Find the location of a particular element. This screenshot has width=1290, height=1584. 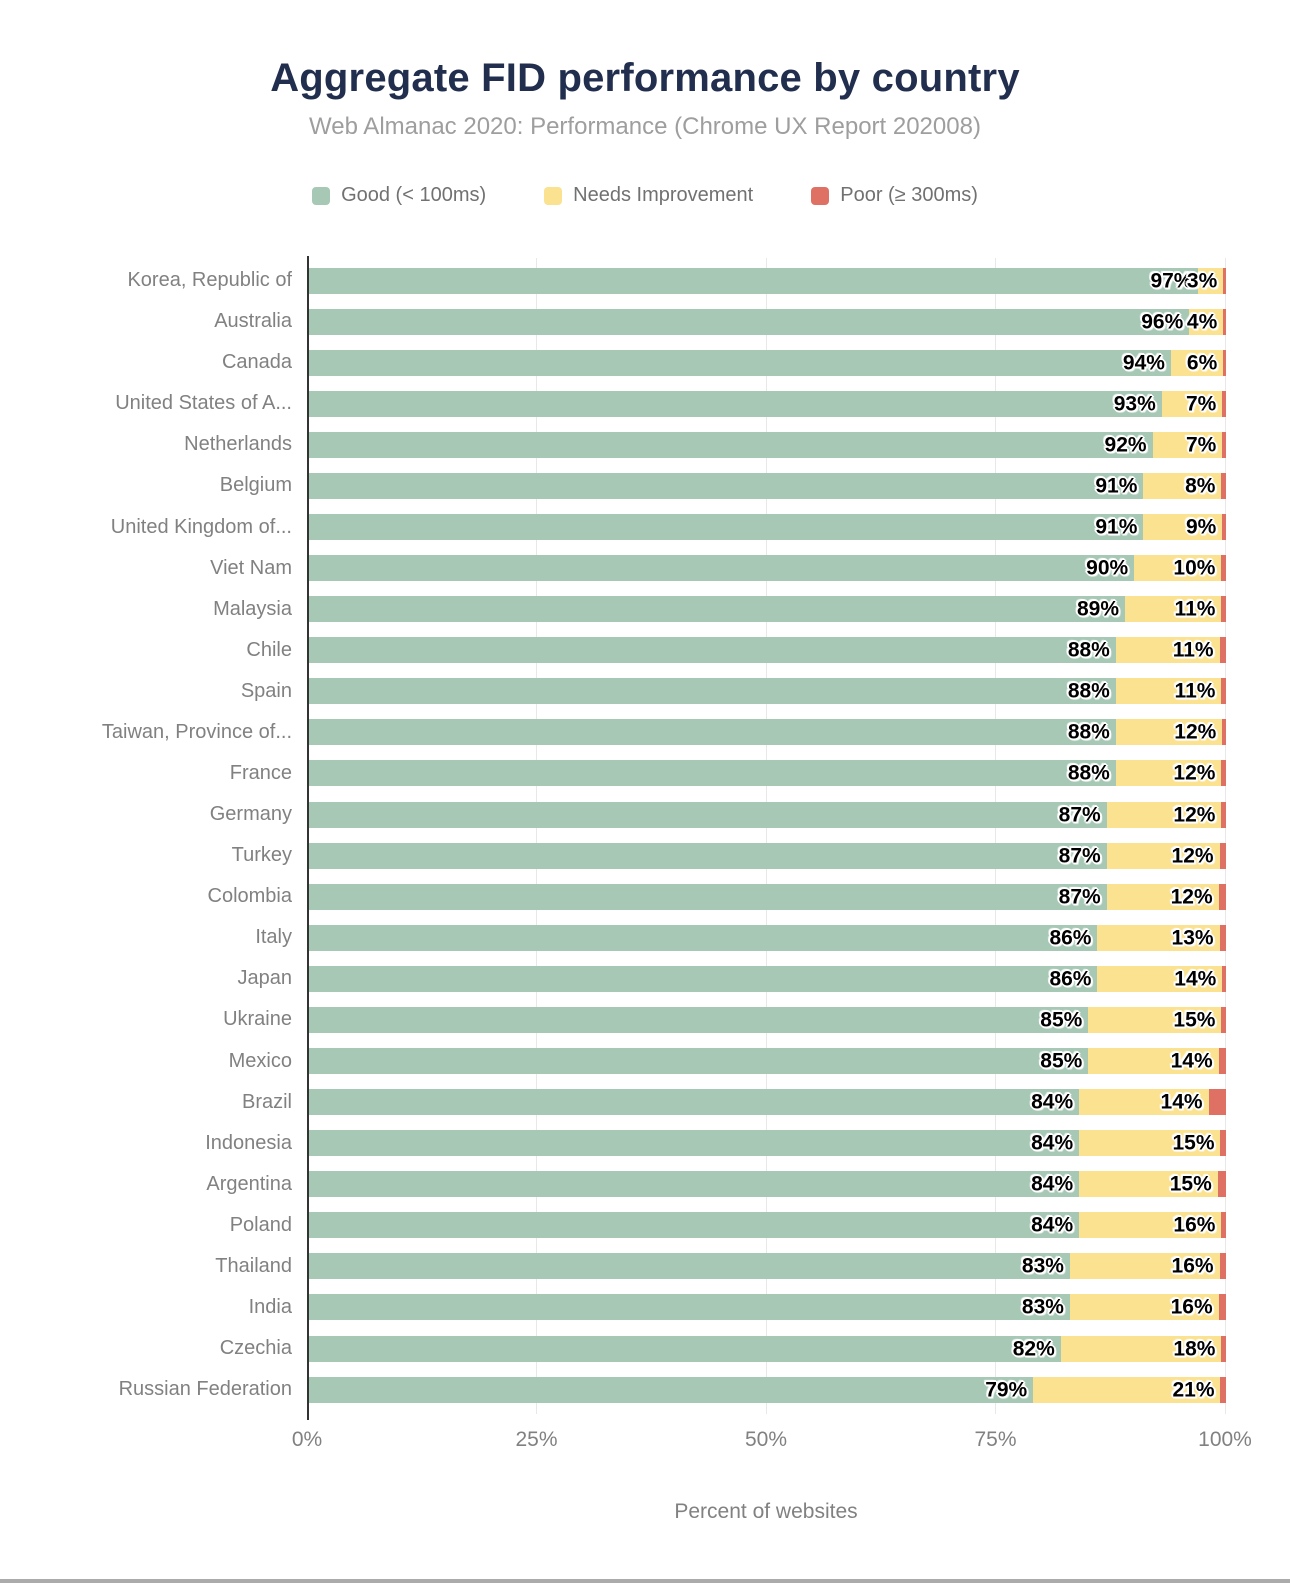

stacked-bar: 89% 11% is located at coordinates (767, 609).